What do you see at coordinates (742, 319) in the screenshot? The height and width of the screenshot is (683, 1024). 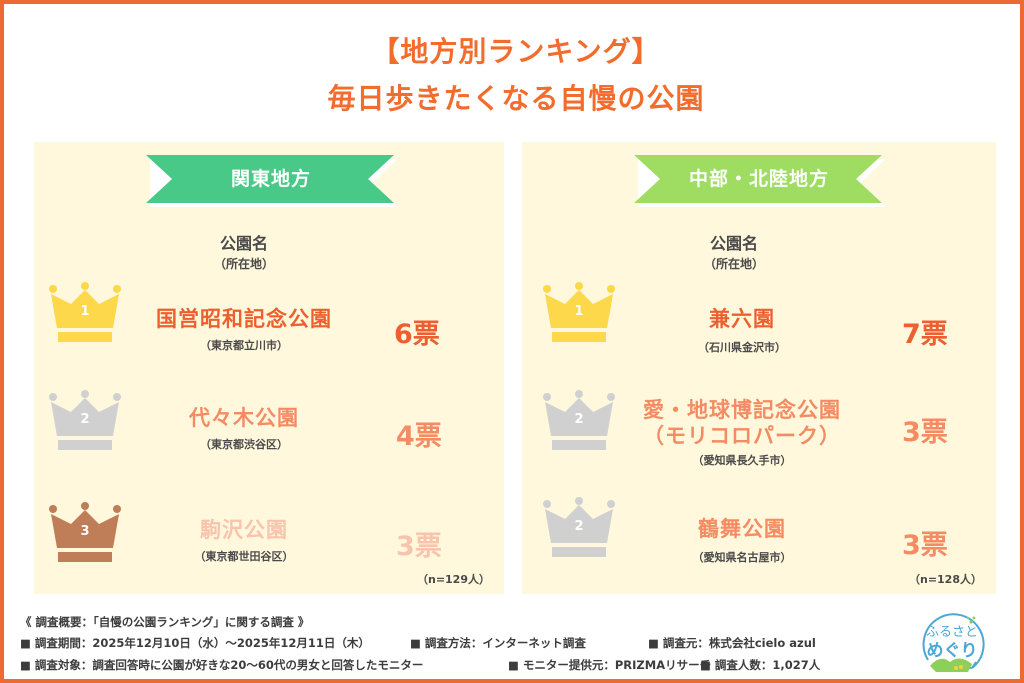 I see `park-name: 兼六園` at bounding box center [742, 319].